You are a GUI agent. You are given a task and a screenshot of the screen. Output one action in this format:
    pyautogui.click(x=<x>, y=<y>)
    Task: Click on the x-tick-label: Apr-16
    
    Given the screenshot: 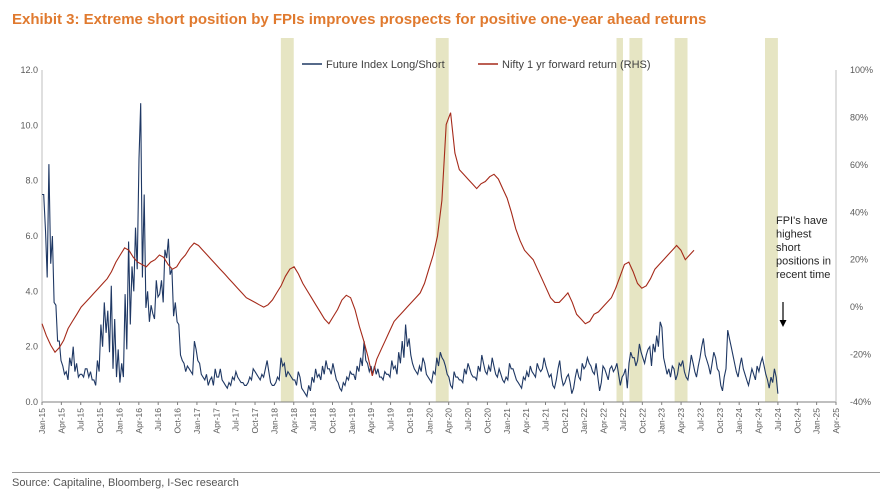 What is the action you would take?
    pyautogui.click(x=139, y=421)
    